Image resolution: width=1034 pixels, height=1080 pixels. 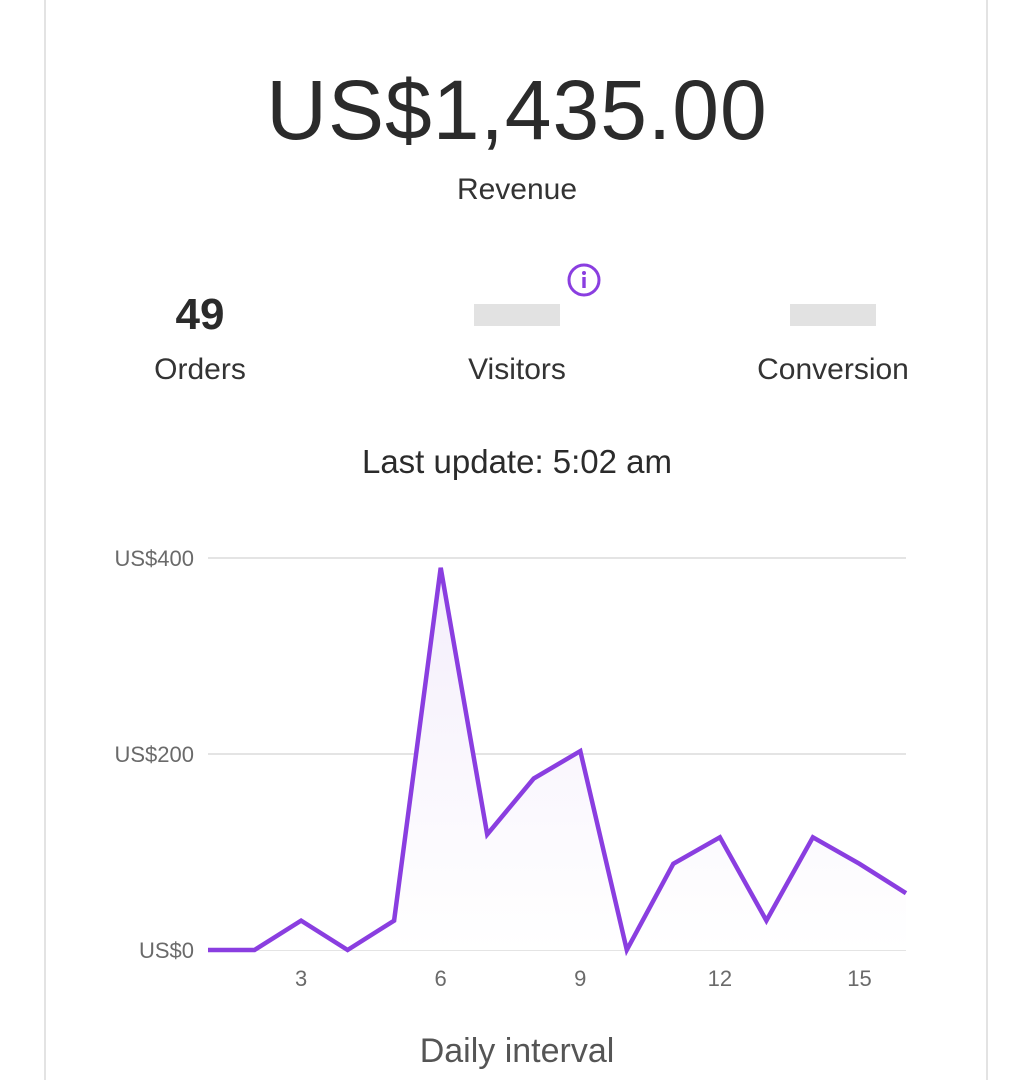 I want to click on conversion-label: Conversion, so click(x=833, y=369).